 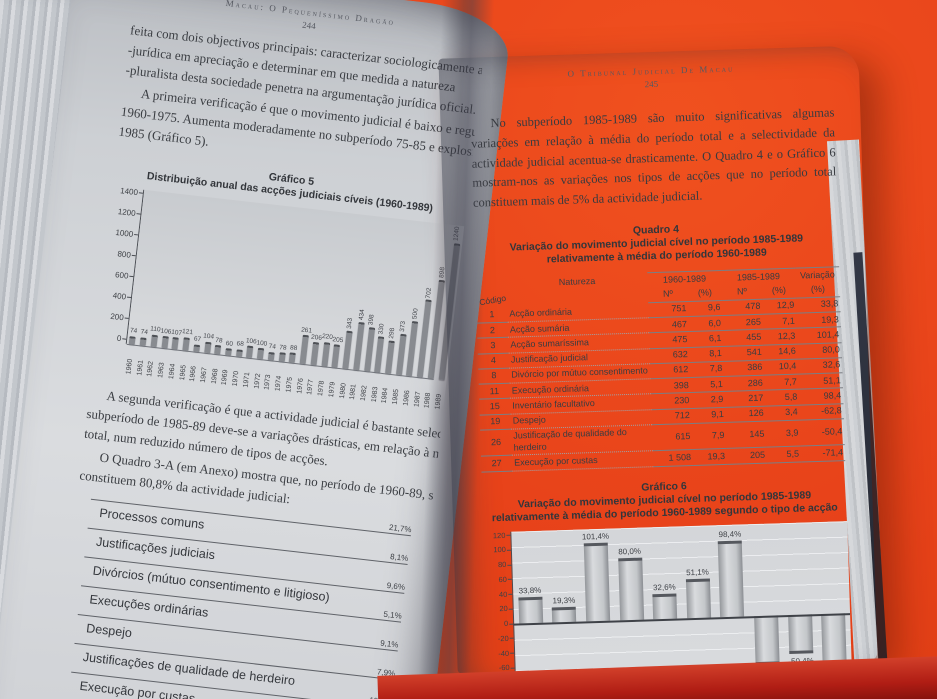 What do you see at coordinates (823, 453) in the screenshot?
I see `q4-cell: -71,4` at bounding box center [823, 453].